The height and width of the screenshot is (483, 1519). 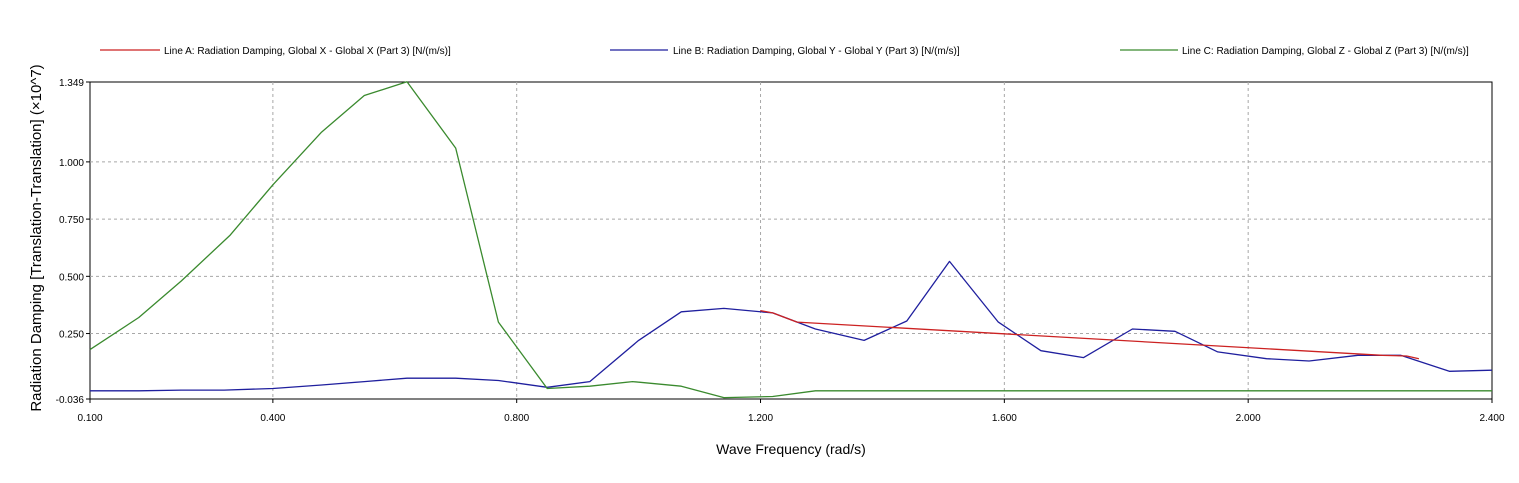 I want to click on x-axis-title: Wave Frequency (rad/s), so click(x=791, y=449).